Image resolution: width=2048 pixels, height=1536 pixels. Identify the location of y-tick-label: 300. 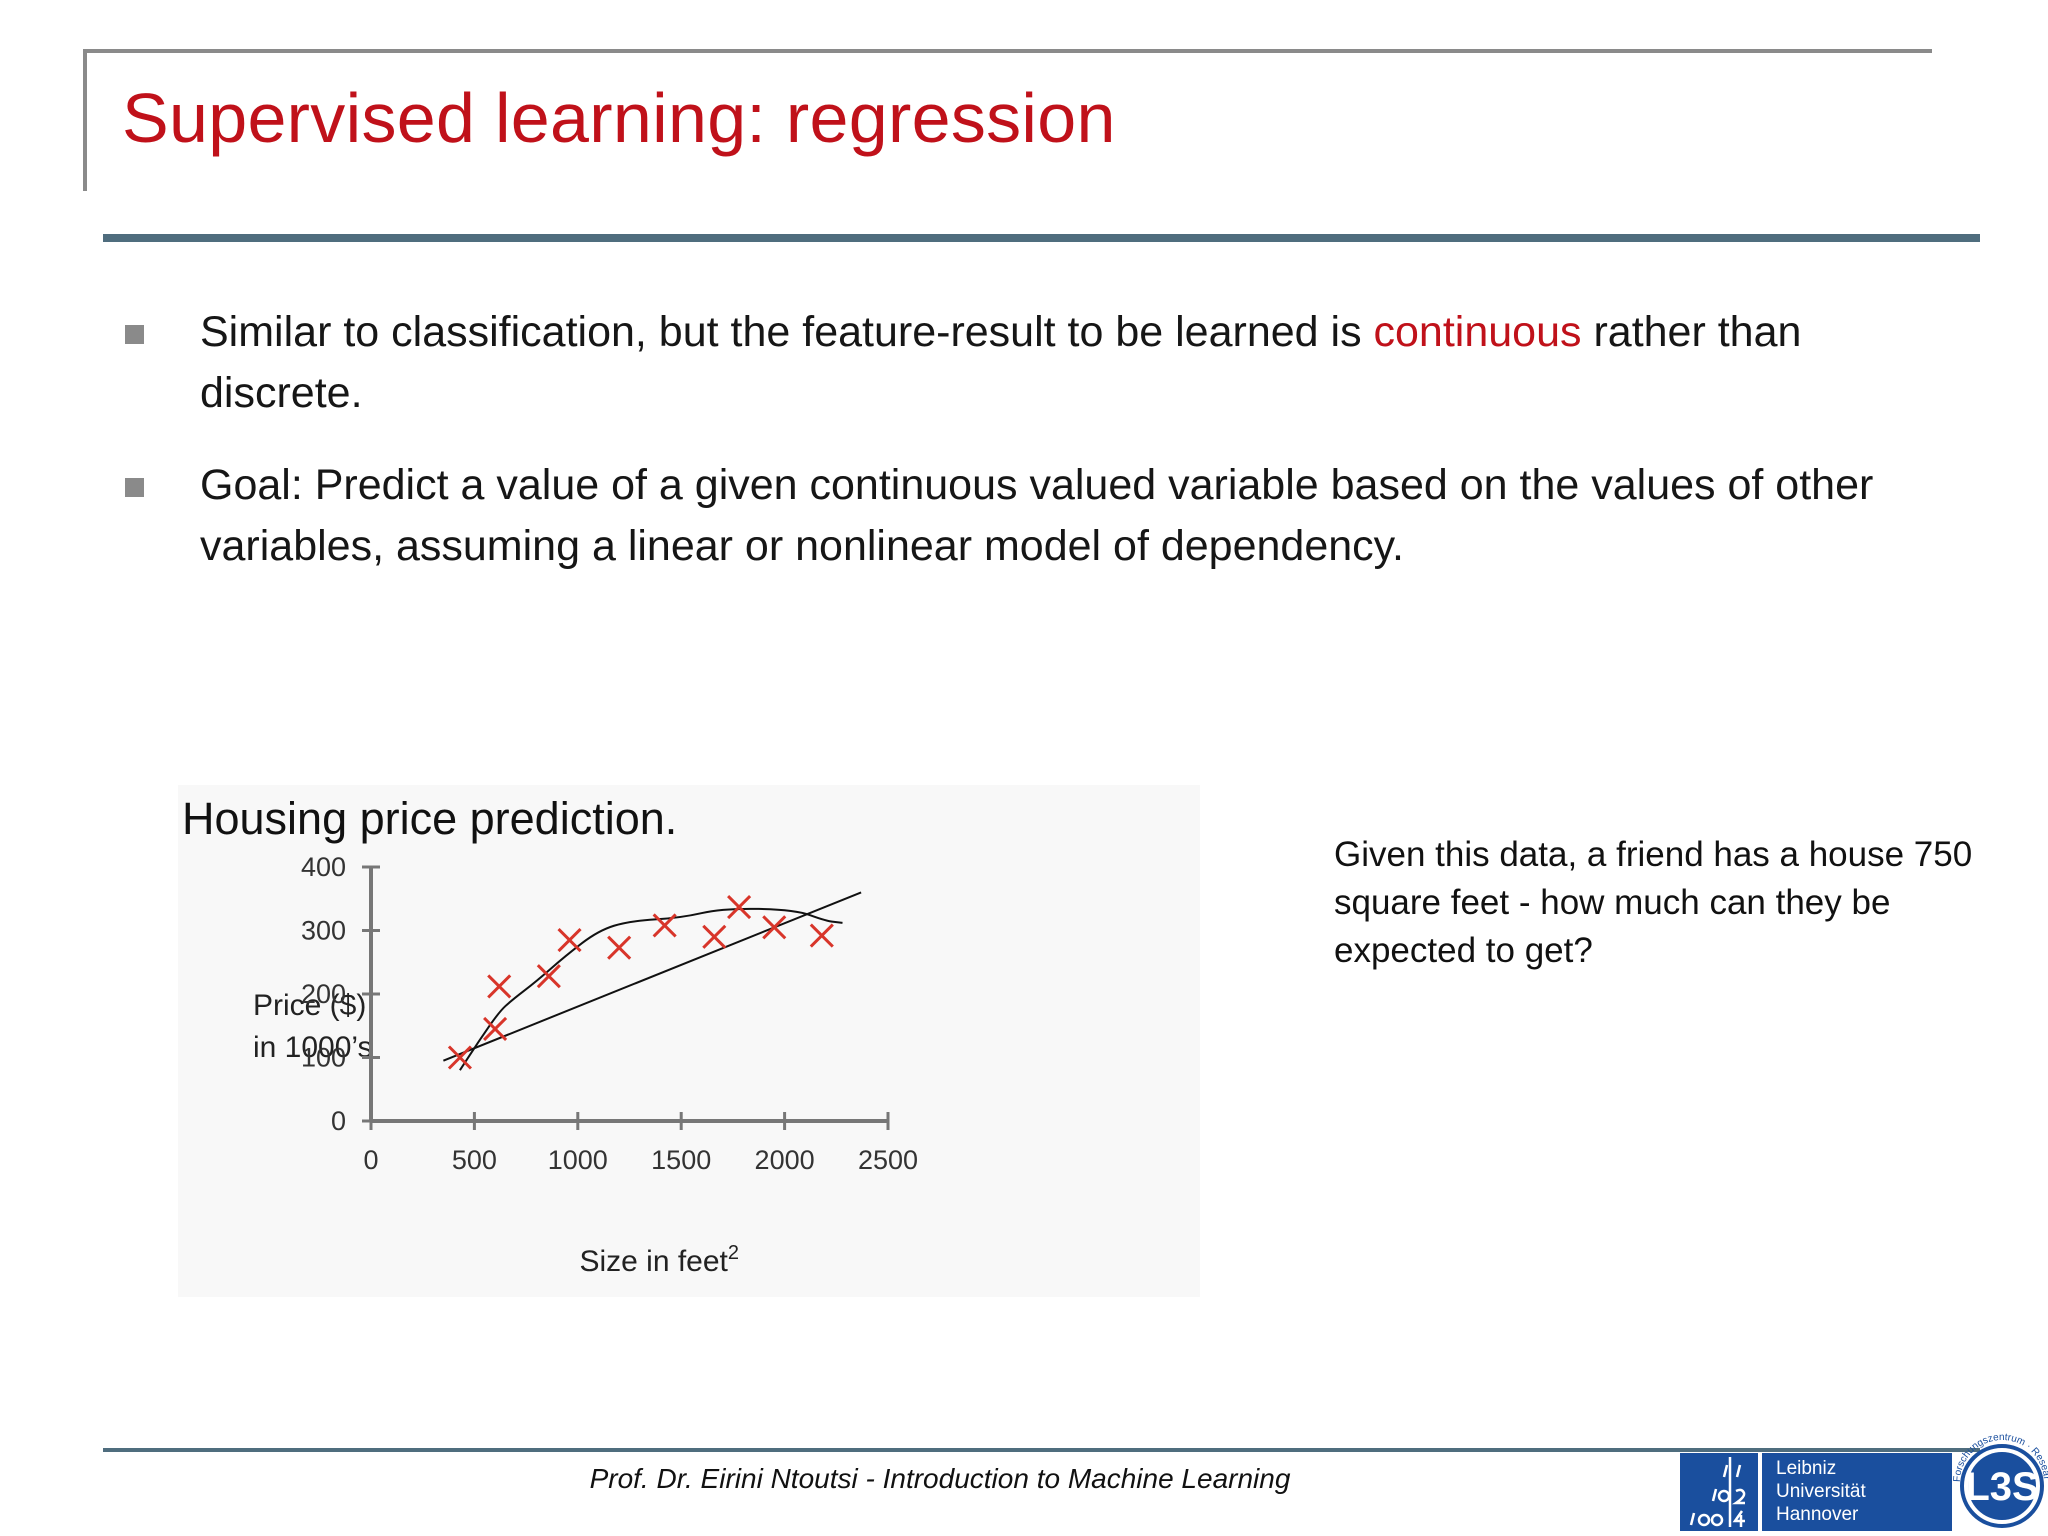
(323, 931).